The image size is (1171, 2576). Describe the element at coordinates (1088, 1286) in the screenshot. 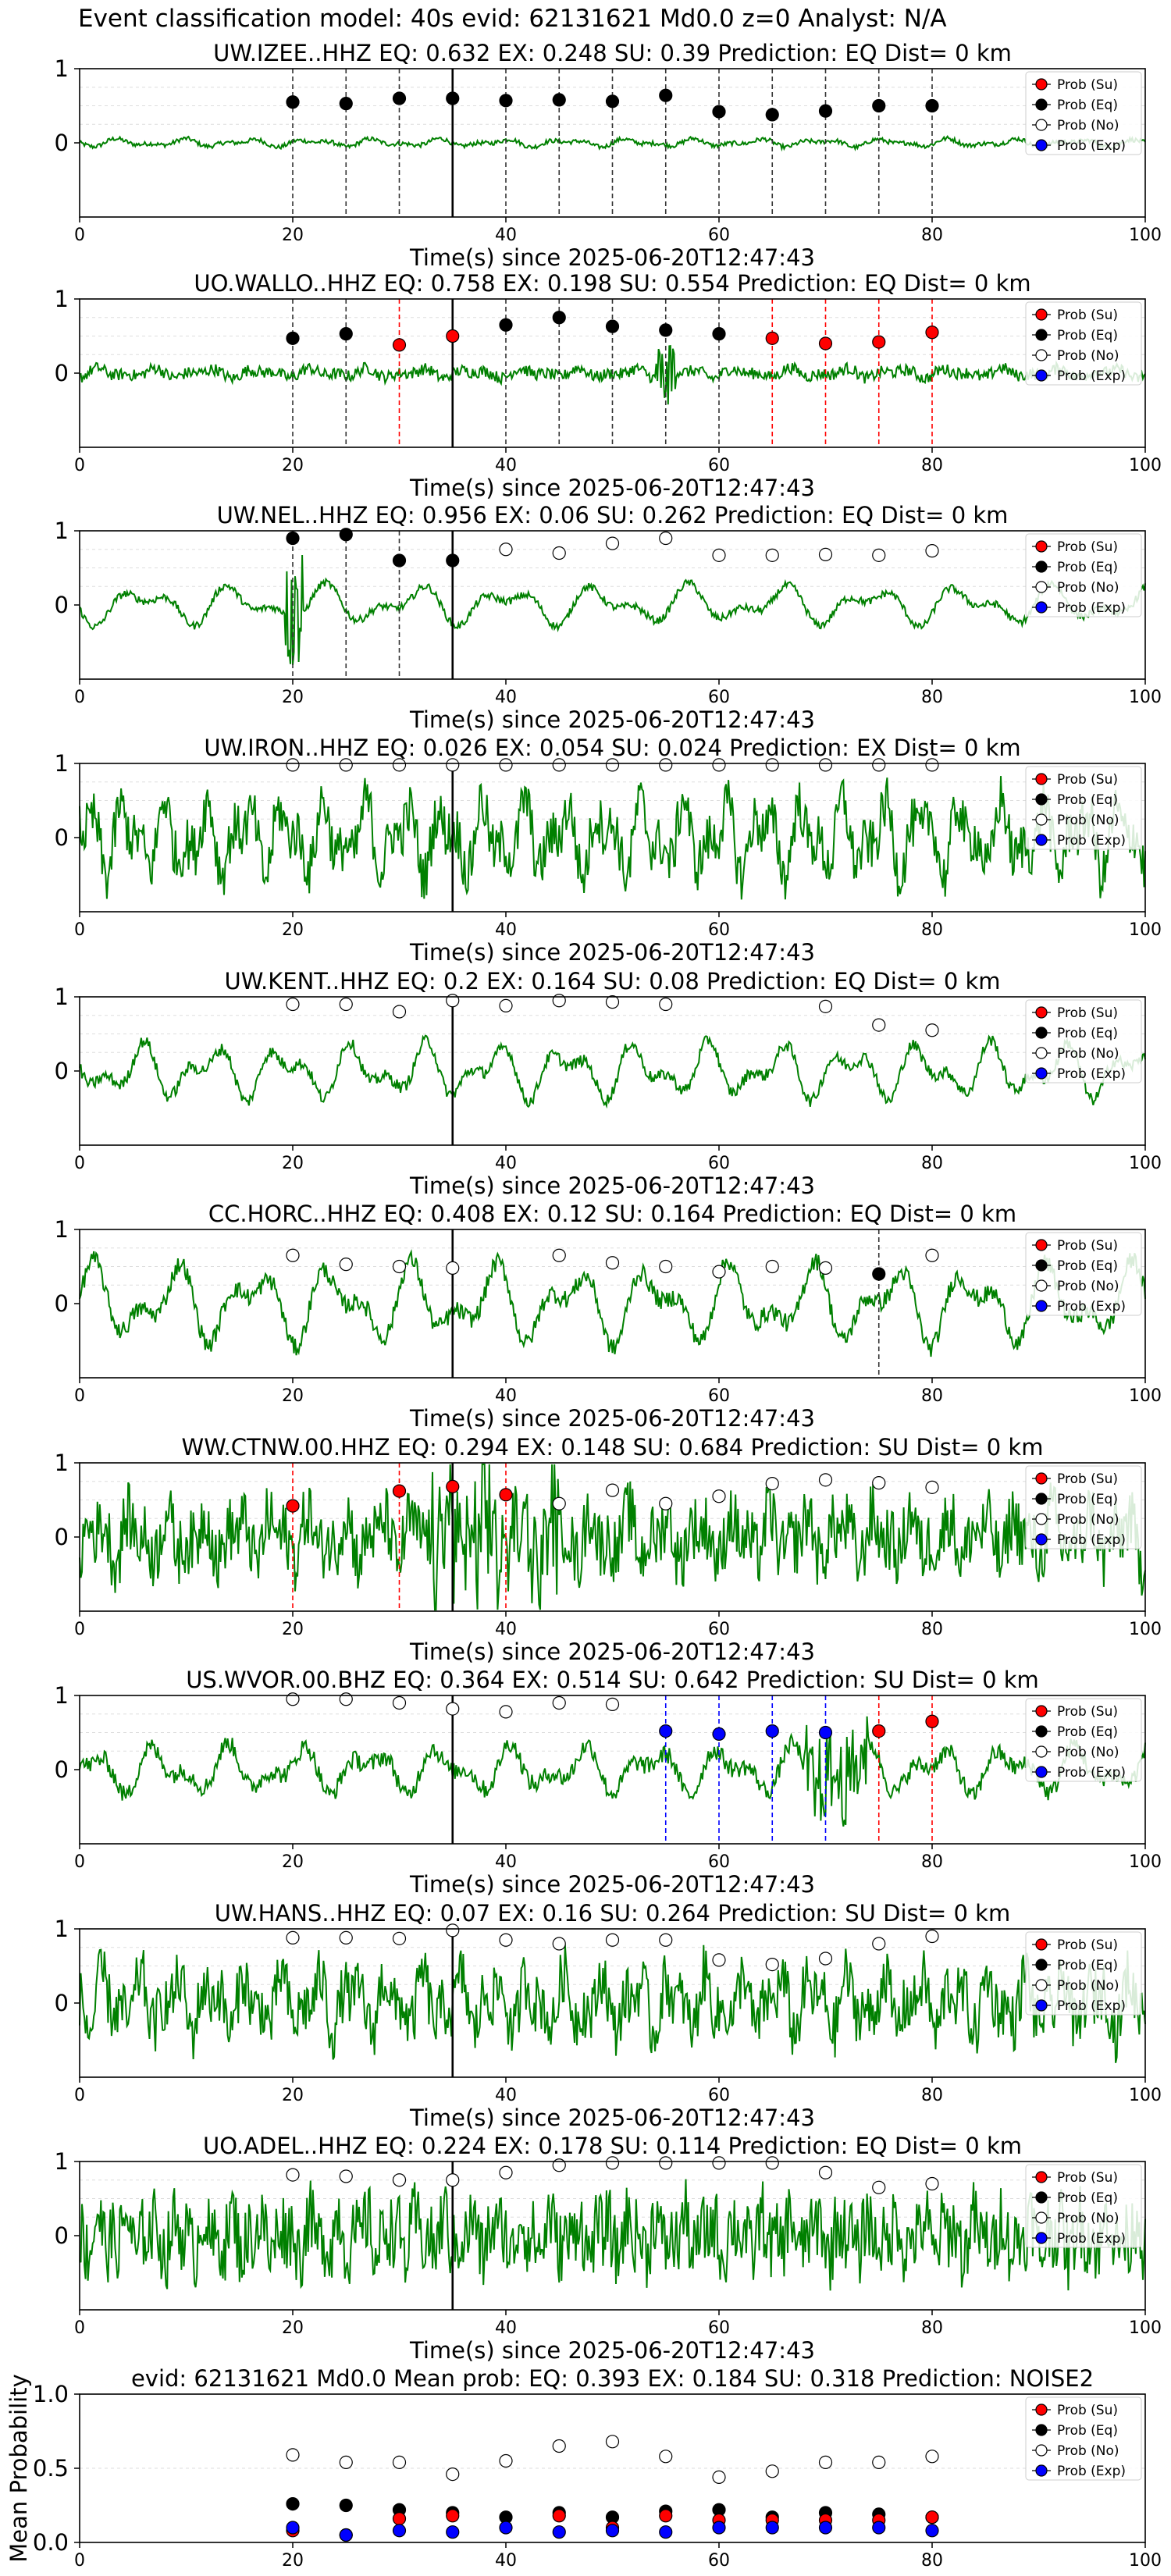

I see `legend-label: Prob (No)` at that location.